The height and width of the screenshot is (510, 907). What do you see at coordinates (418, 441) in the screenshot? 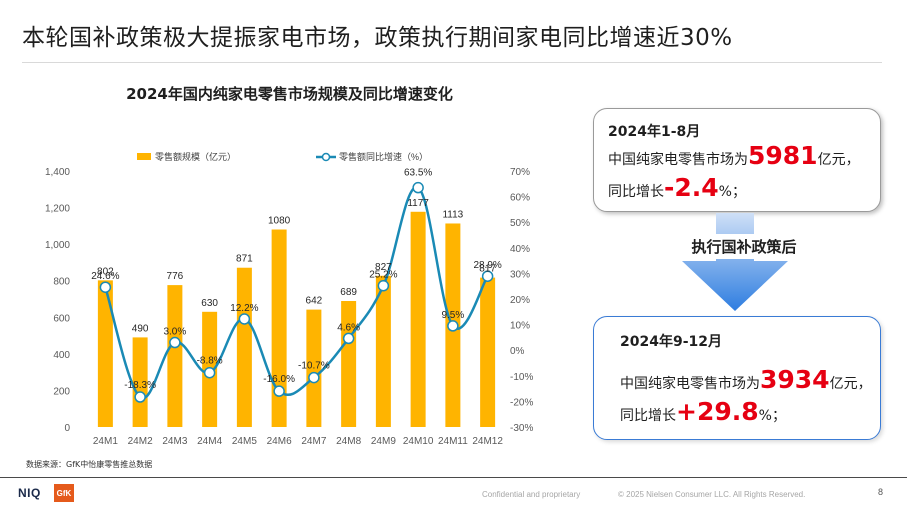
I see `x-axis-tick-label: 24M10` at bounding box center [418, 441].